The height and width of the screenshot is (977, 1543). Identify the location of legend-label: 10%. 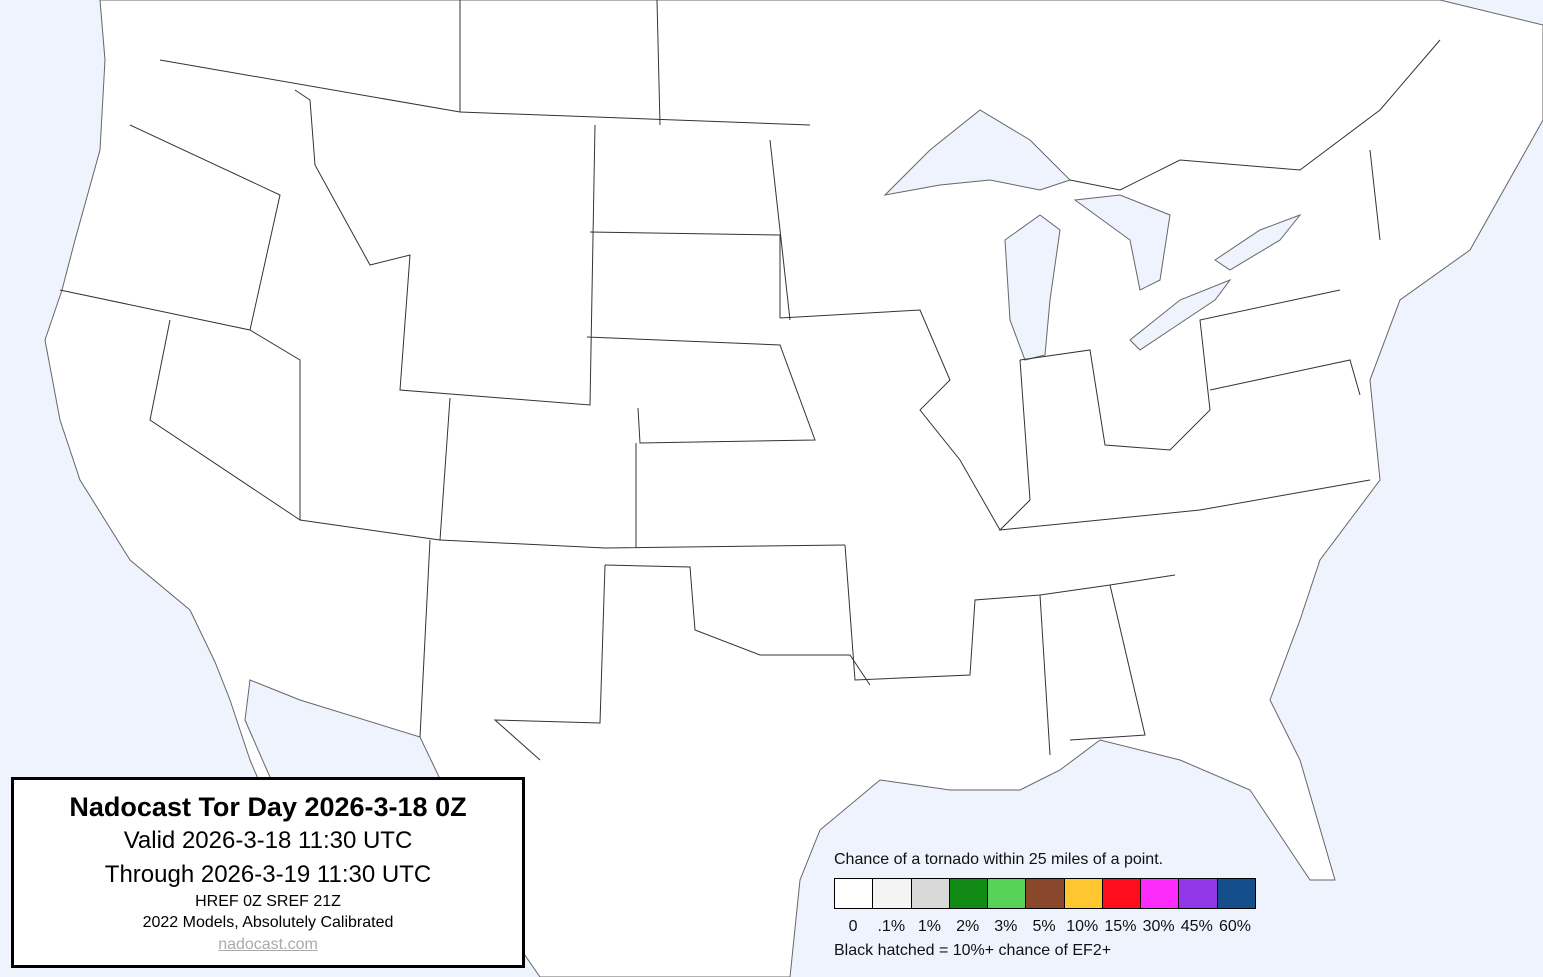
(1082, 926).